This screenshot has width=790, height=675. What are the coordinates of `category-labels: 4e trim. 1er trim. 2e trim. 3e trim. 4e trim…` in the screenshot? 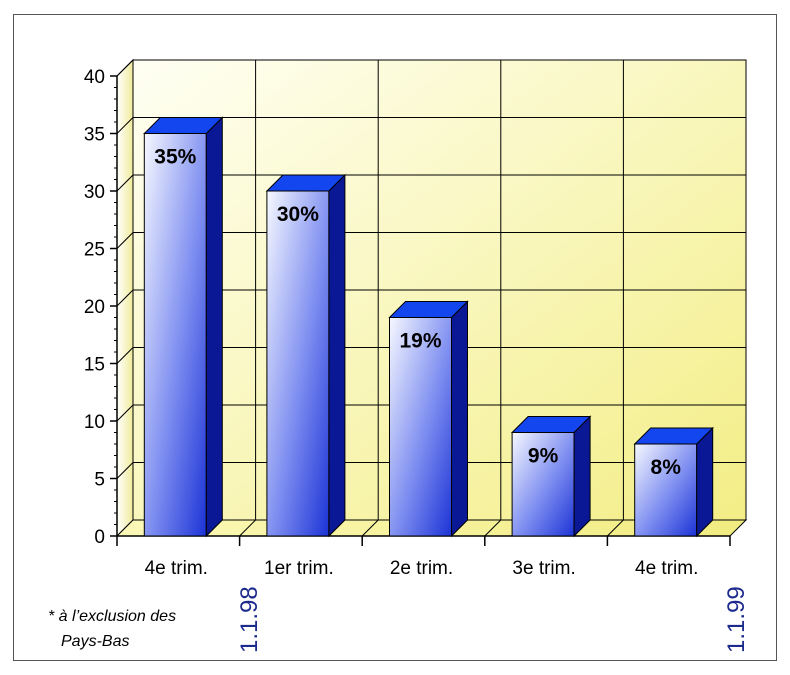 It's located at (422, 568).